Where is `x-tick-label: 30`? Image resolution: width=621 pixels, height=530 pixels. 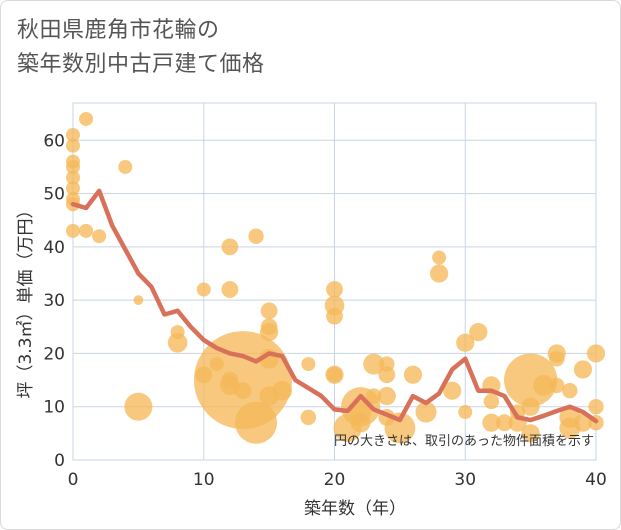
x-tick-label: 30 is located at coordinates (465, 480).